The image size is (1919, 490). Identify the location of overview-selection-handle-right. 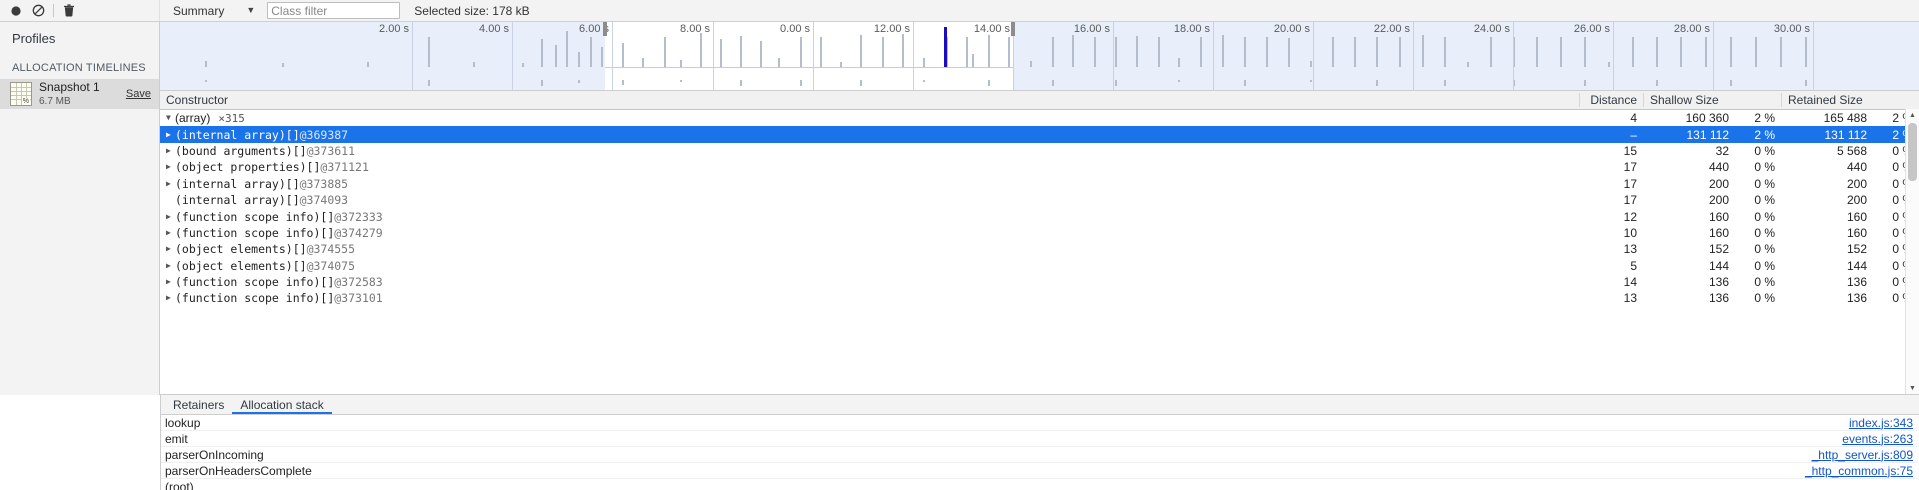
(1013, 29).